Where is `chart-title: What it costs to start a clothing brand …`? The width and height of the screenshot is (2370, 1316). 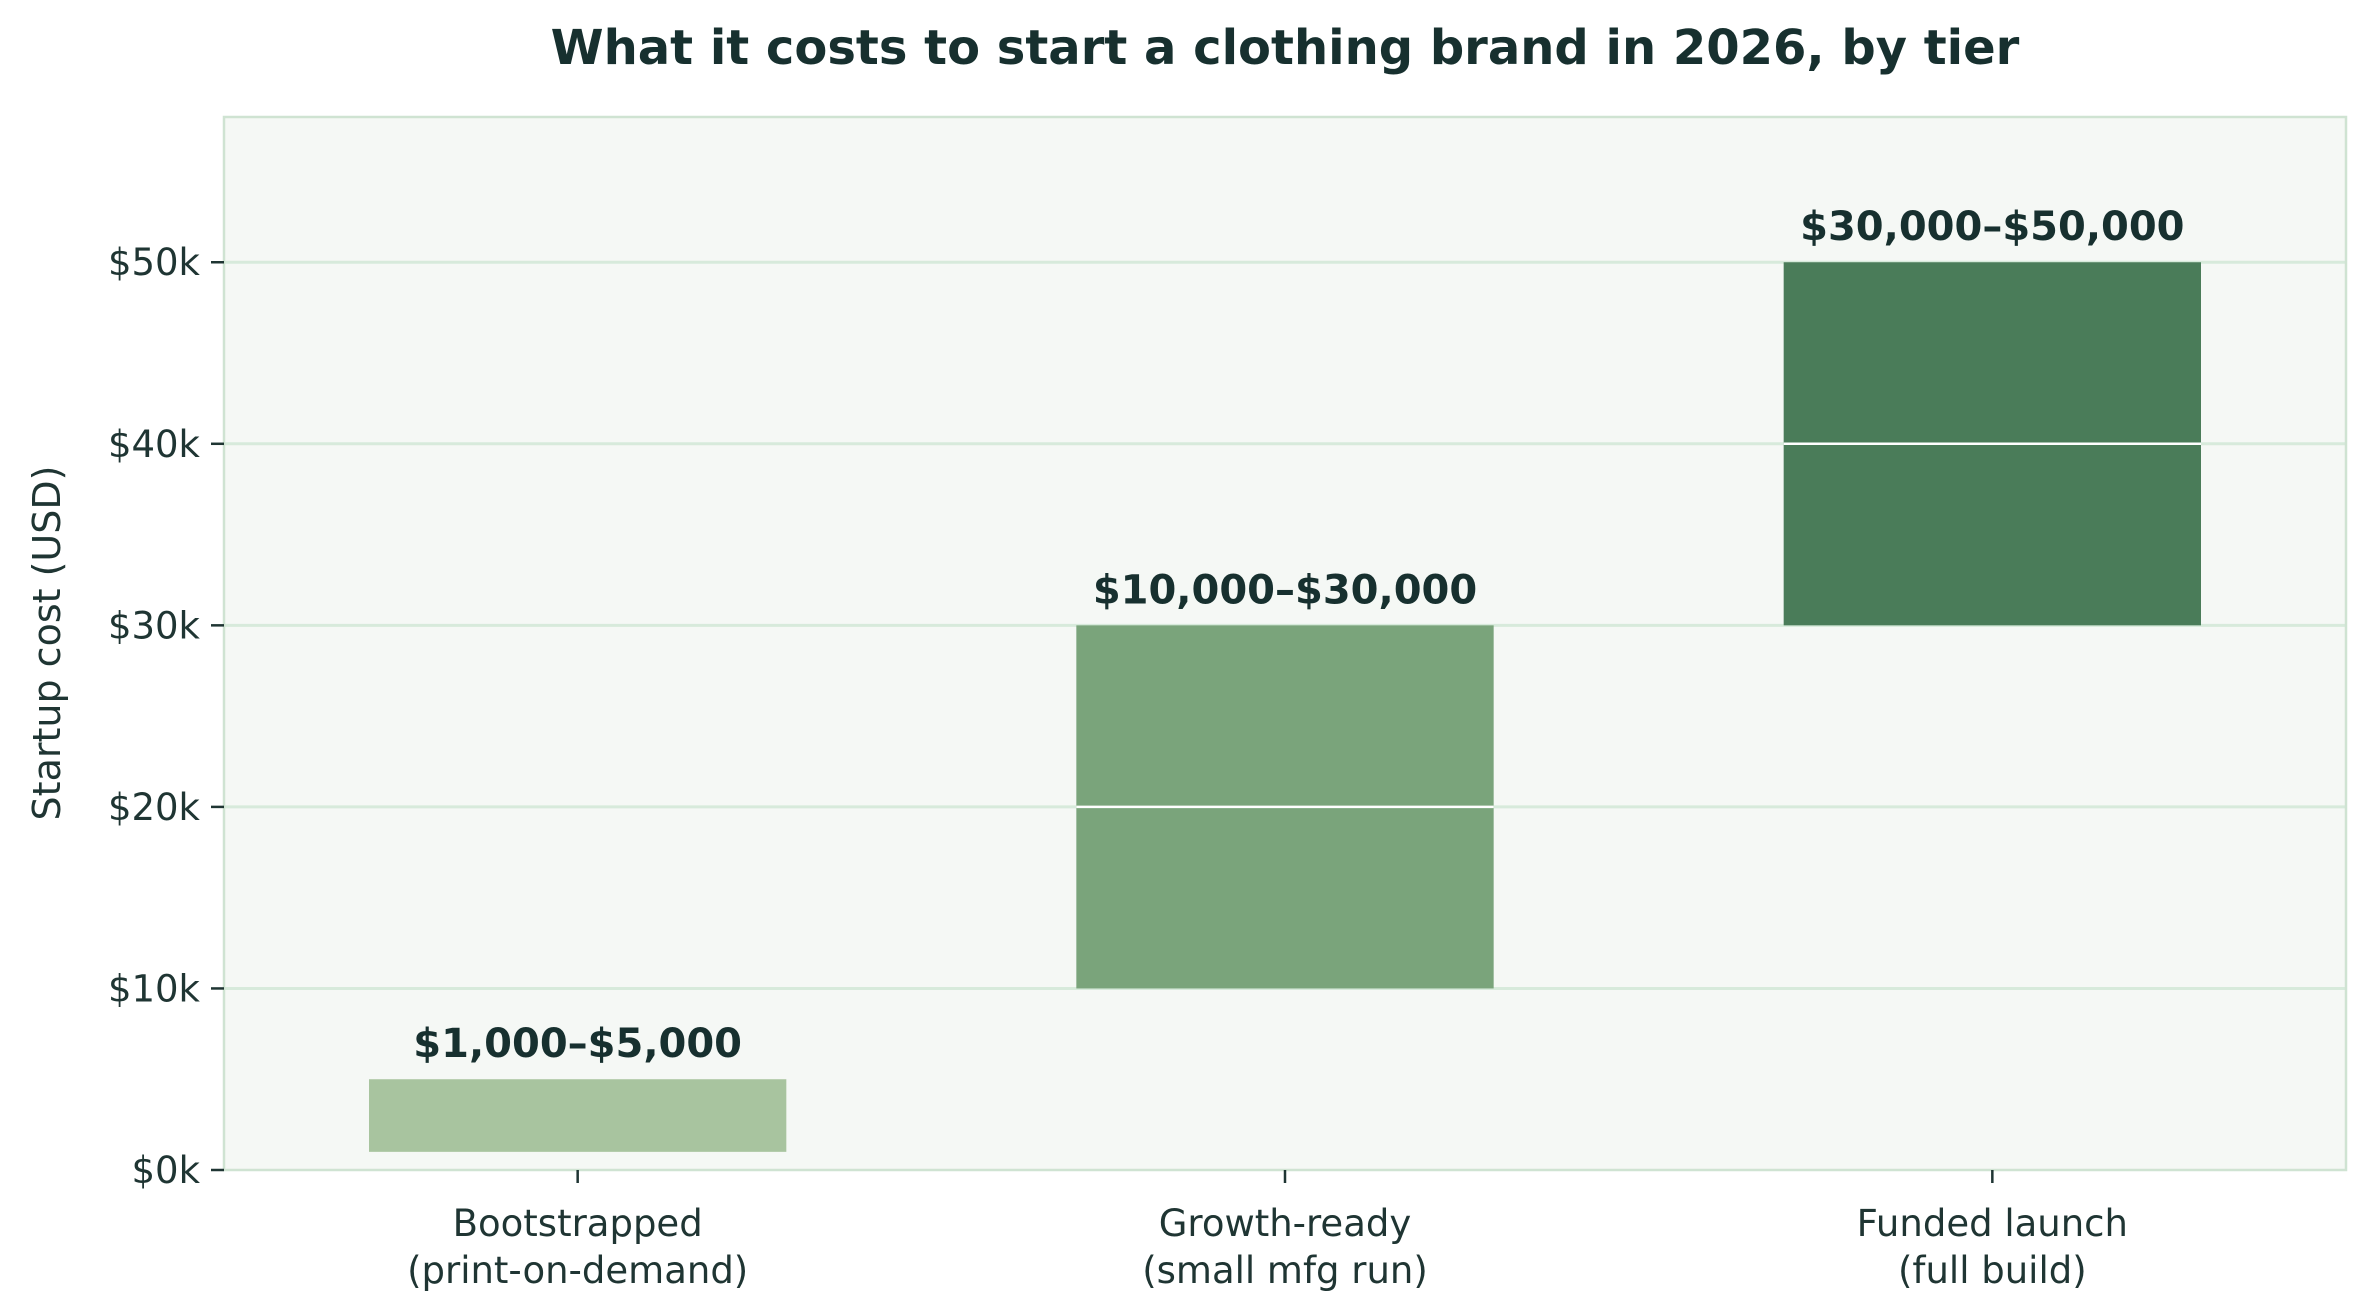 chart-title: What it costs to start a clothing brand … is located at coordinates (1285, 48).